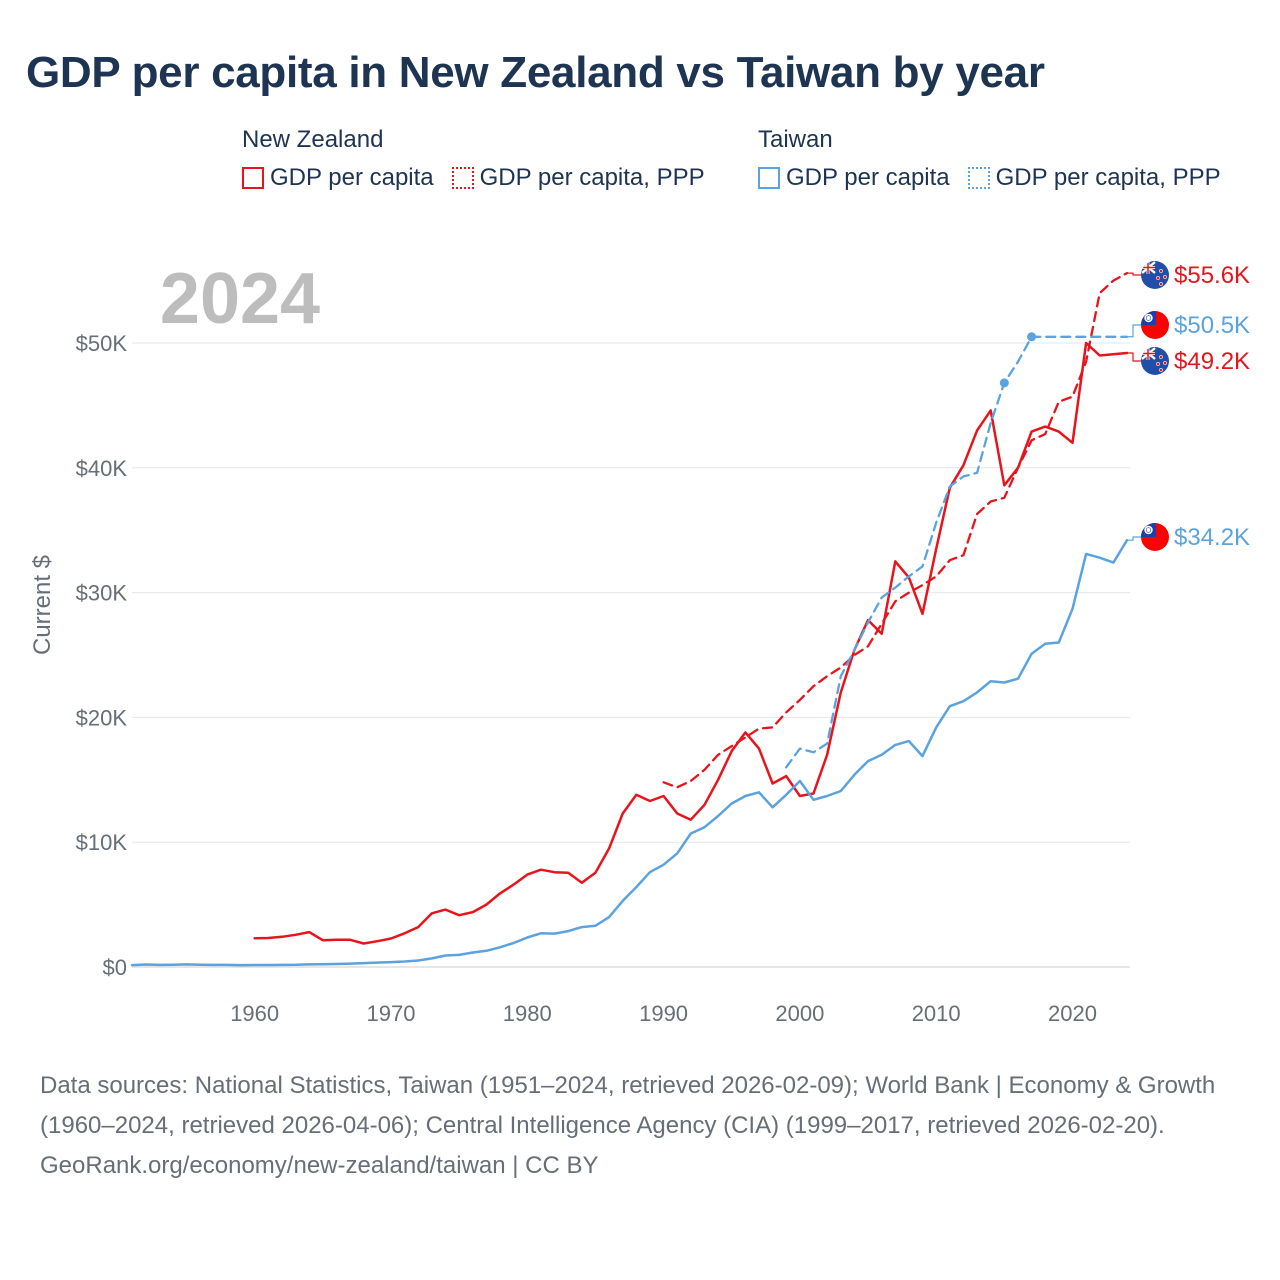 This screenshot has width=1280, height=1280. I want to click on end-marker-tw: $50.5K, so click(1188, 325).